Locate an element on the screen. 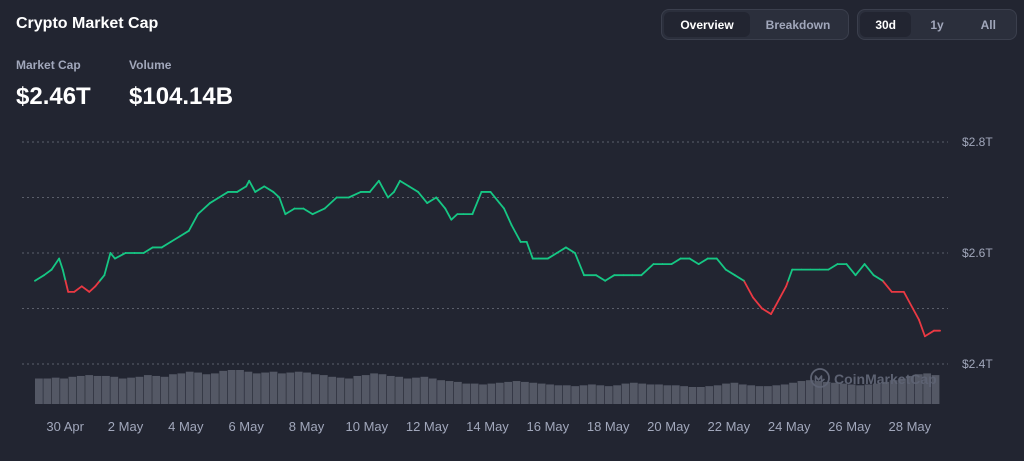  view-toggle: Overview Breakdown is located at coordinates (755, 24).